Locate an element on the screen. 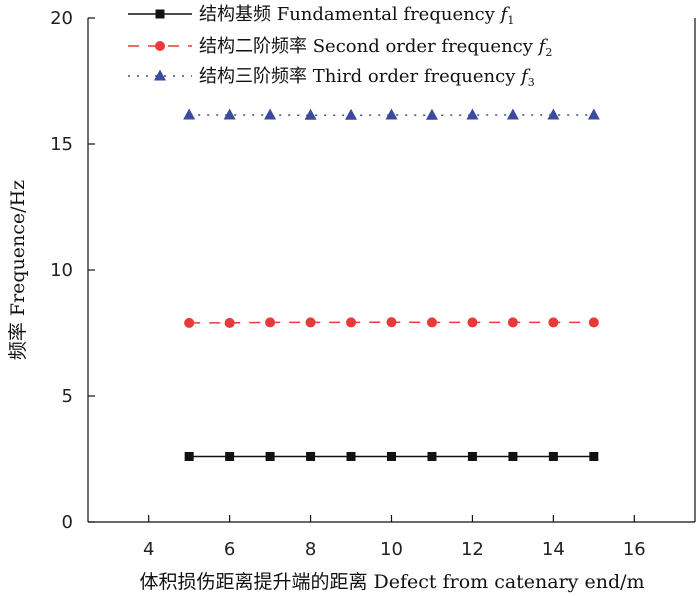  x-tick-label: 12 is located at coordinates (472, 549).